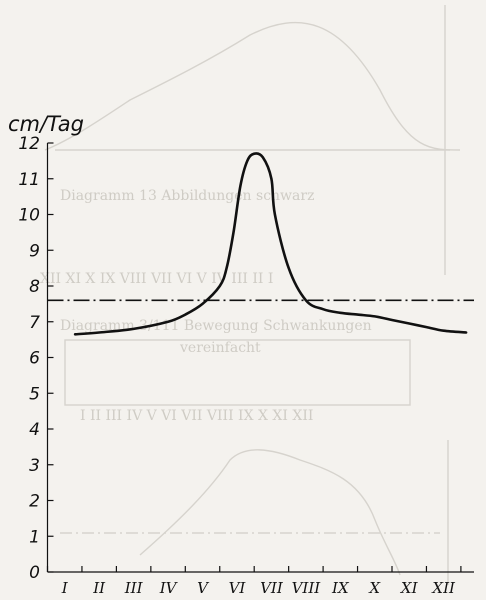 The height and width of the screenshot is (600, 486). I want to click on y-tick-label: 8, so click(34, 287).